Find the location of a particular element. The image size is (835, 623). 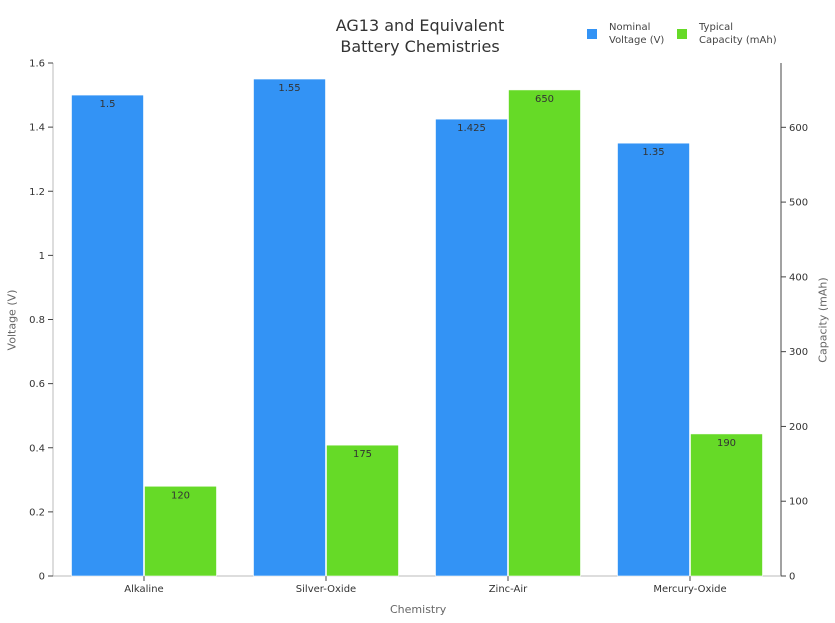

y-left-tick-label: 1.2 is located at coordinates (37, 192).